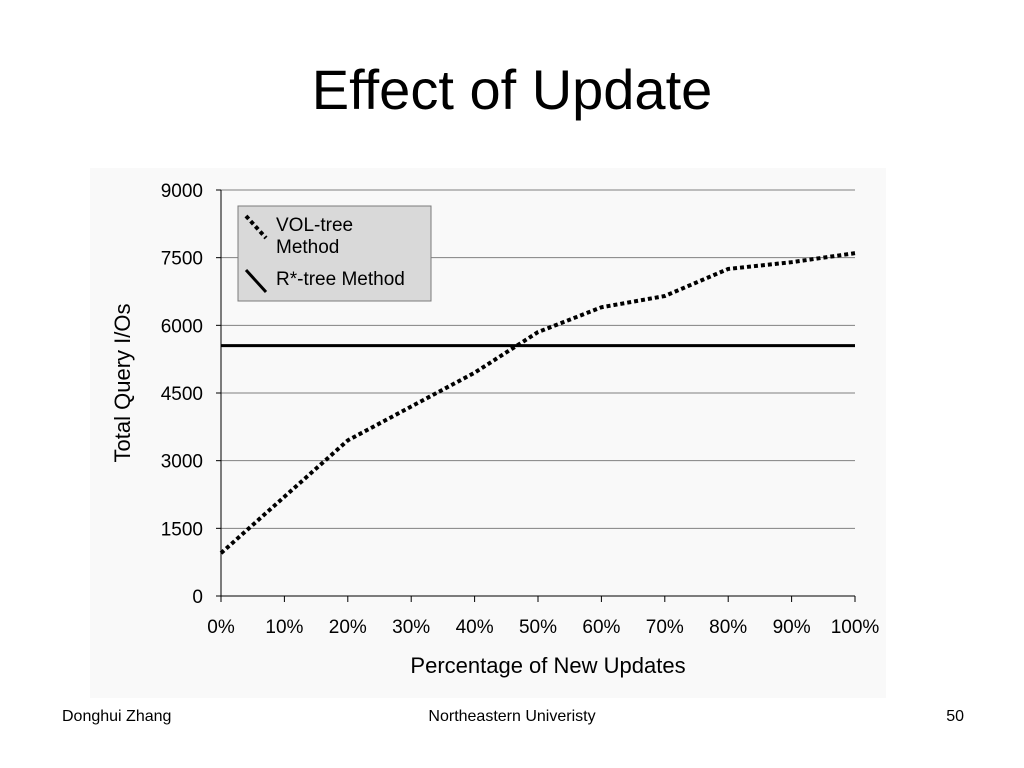 The width and height of the screenshot is (1024, 768). I want to click on x-tick-label: 0%, so click(221, 627).